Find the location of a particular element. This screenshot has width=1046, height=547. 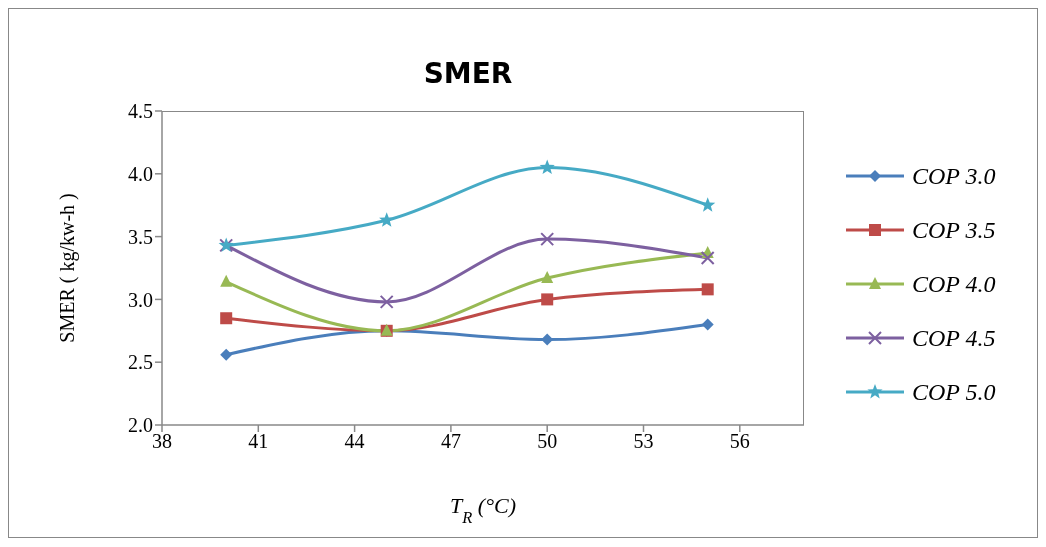

legend-label: COP 4.0 is located at coordinates (954, 284).